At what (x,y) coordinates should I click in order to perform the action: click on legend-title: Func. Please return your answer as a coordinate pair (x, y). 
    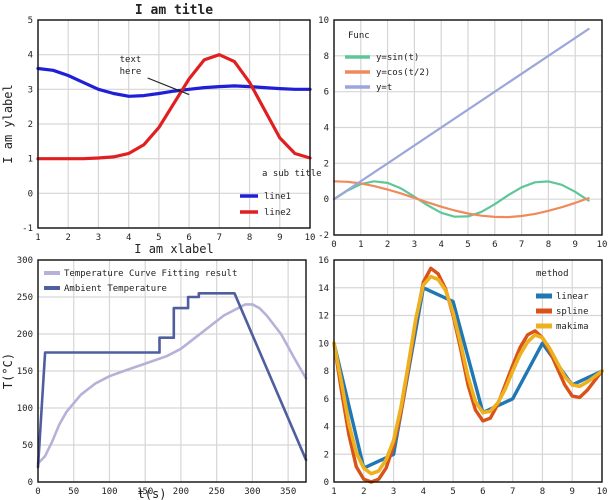
    Looking at the image, I should click on (359, 36).